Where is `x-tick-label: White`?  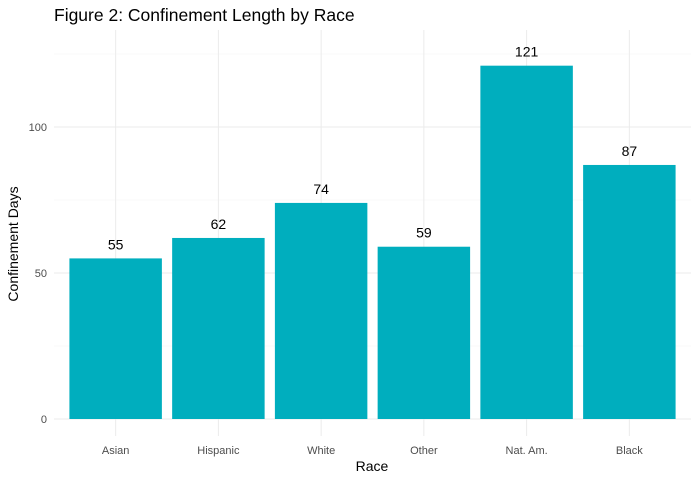 x-tick-label: White is located at coordinates (321, 451).